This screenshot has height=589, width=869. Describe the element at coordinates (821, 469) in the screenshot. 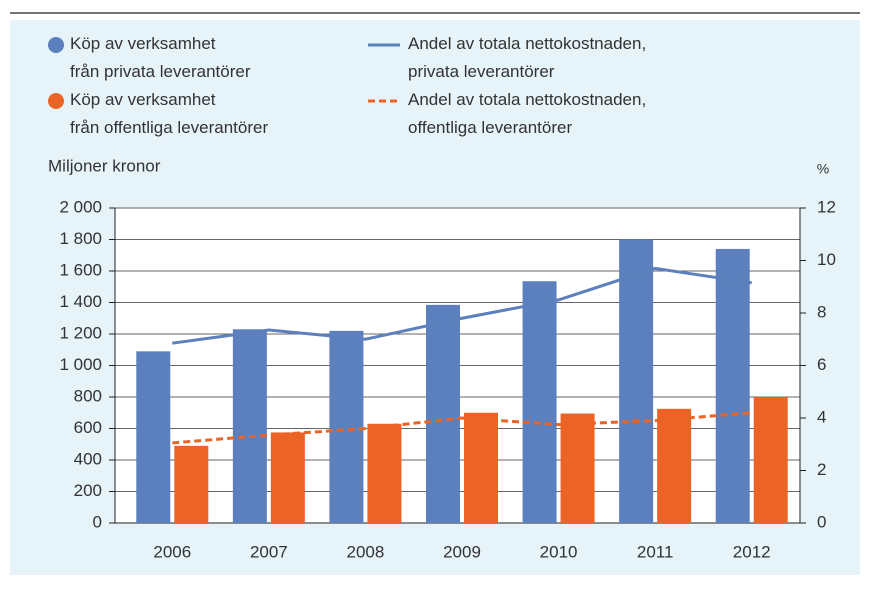

I see `y2-tick-label: 2` at that location.